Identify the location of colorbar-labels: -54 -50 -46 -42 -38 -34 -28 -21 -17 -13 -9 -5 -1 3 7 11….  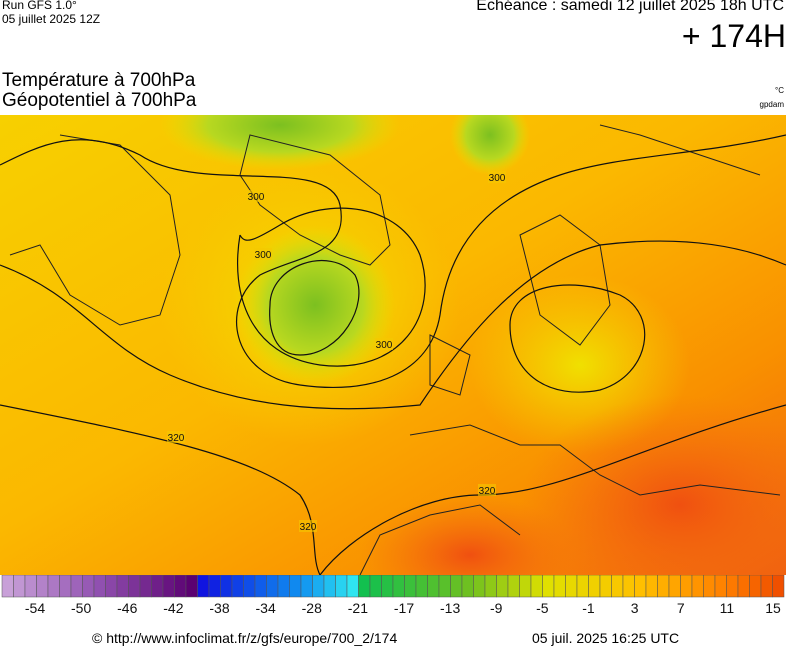
(403, 608).